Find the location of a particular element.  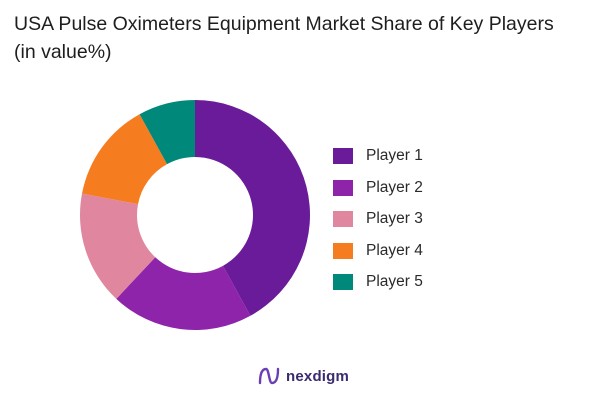

nexdigm-logo-icon is located at coordinates (269, 376).